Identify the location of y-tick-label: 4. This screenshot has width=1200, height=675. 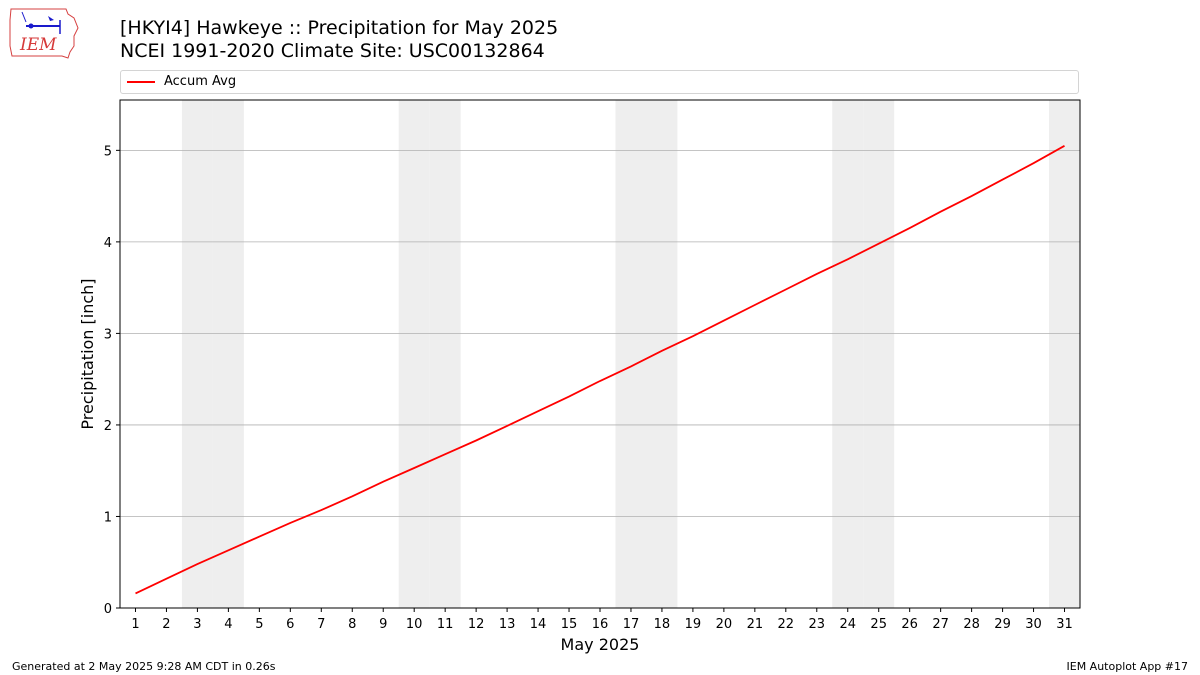
(108, 243).